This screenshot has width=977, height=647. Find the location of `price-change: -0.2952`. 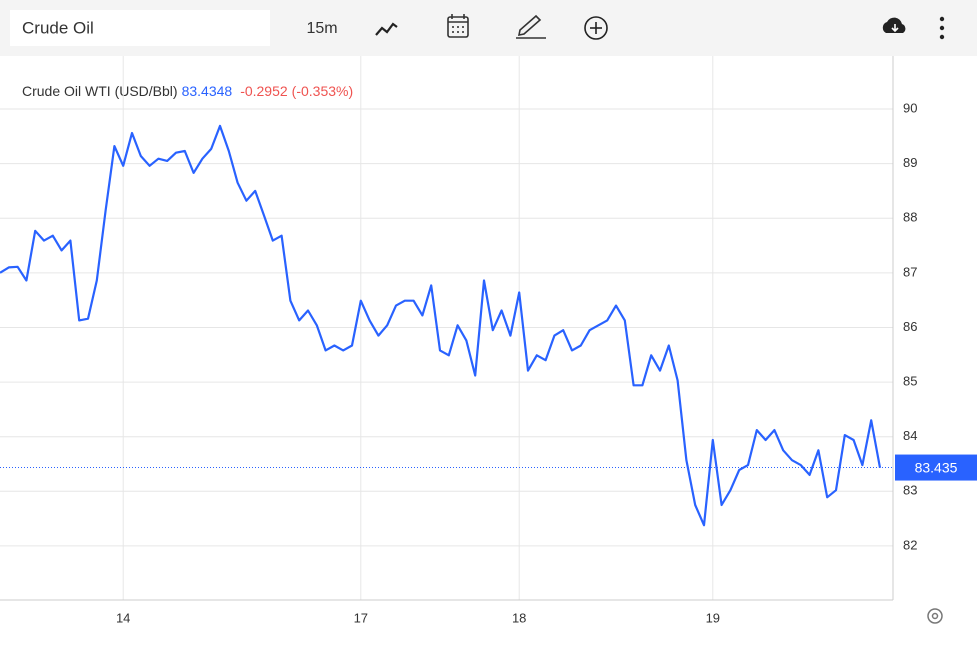

price-change: -0.2952 is located at coordinates (264, 91).